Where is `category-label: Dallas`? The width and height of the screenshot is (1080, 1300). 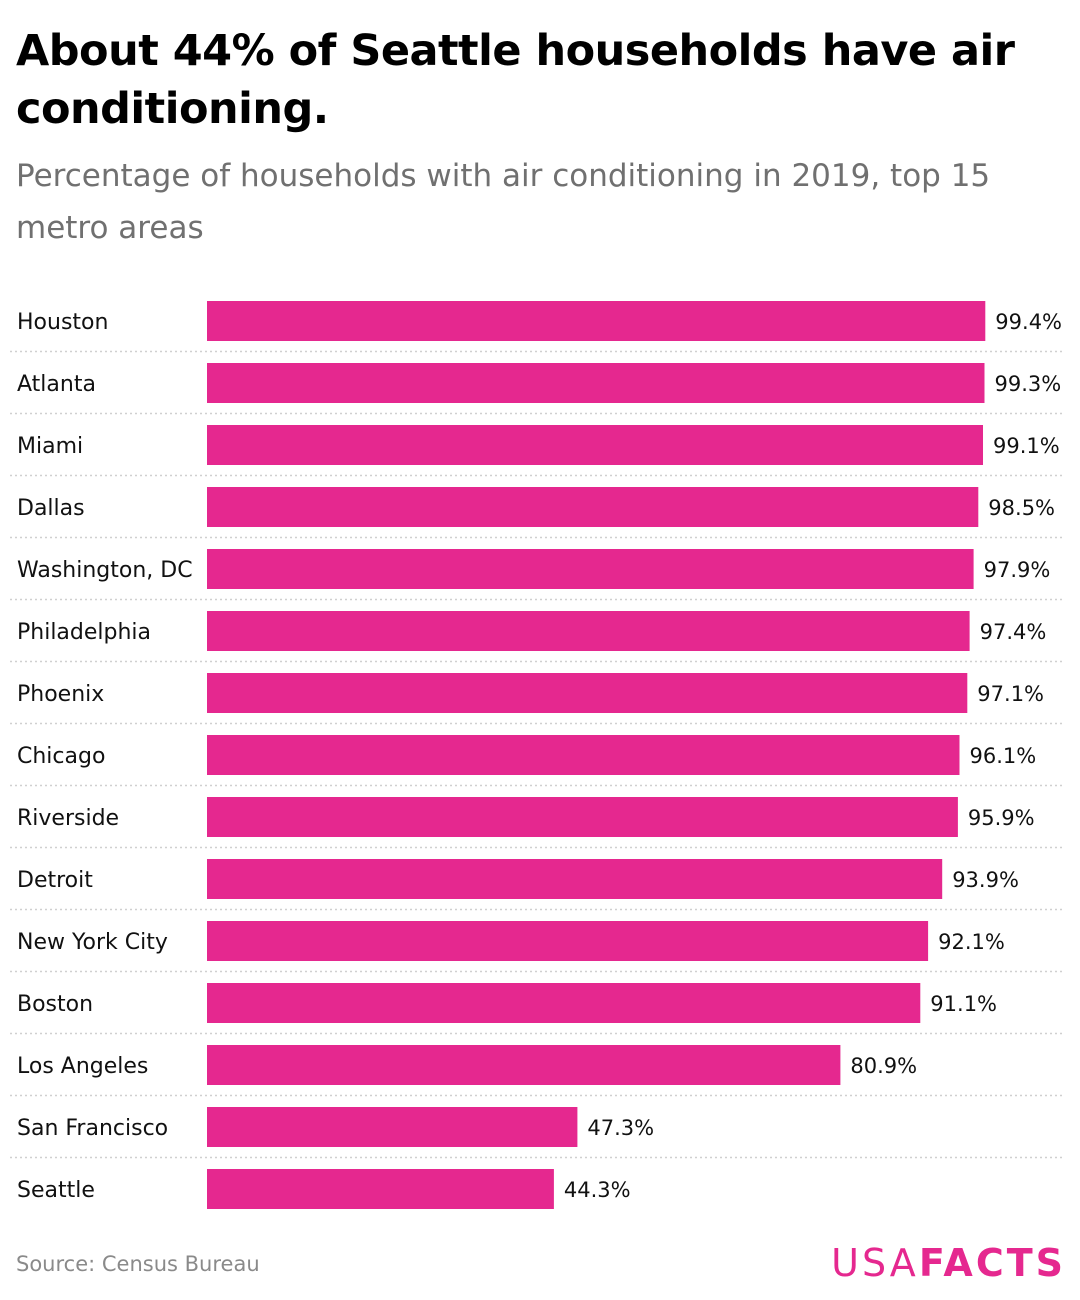 category-label: Dallas is located at coordinates (51, 508).